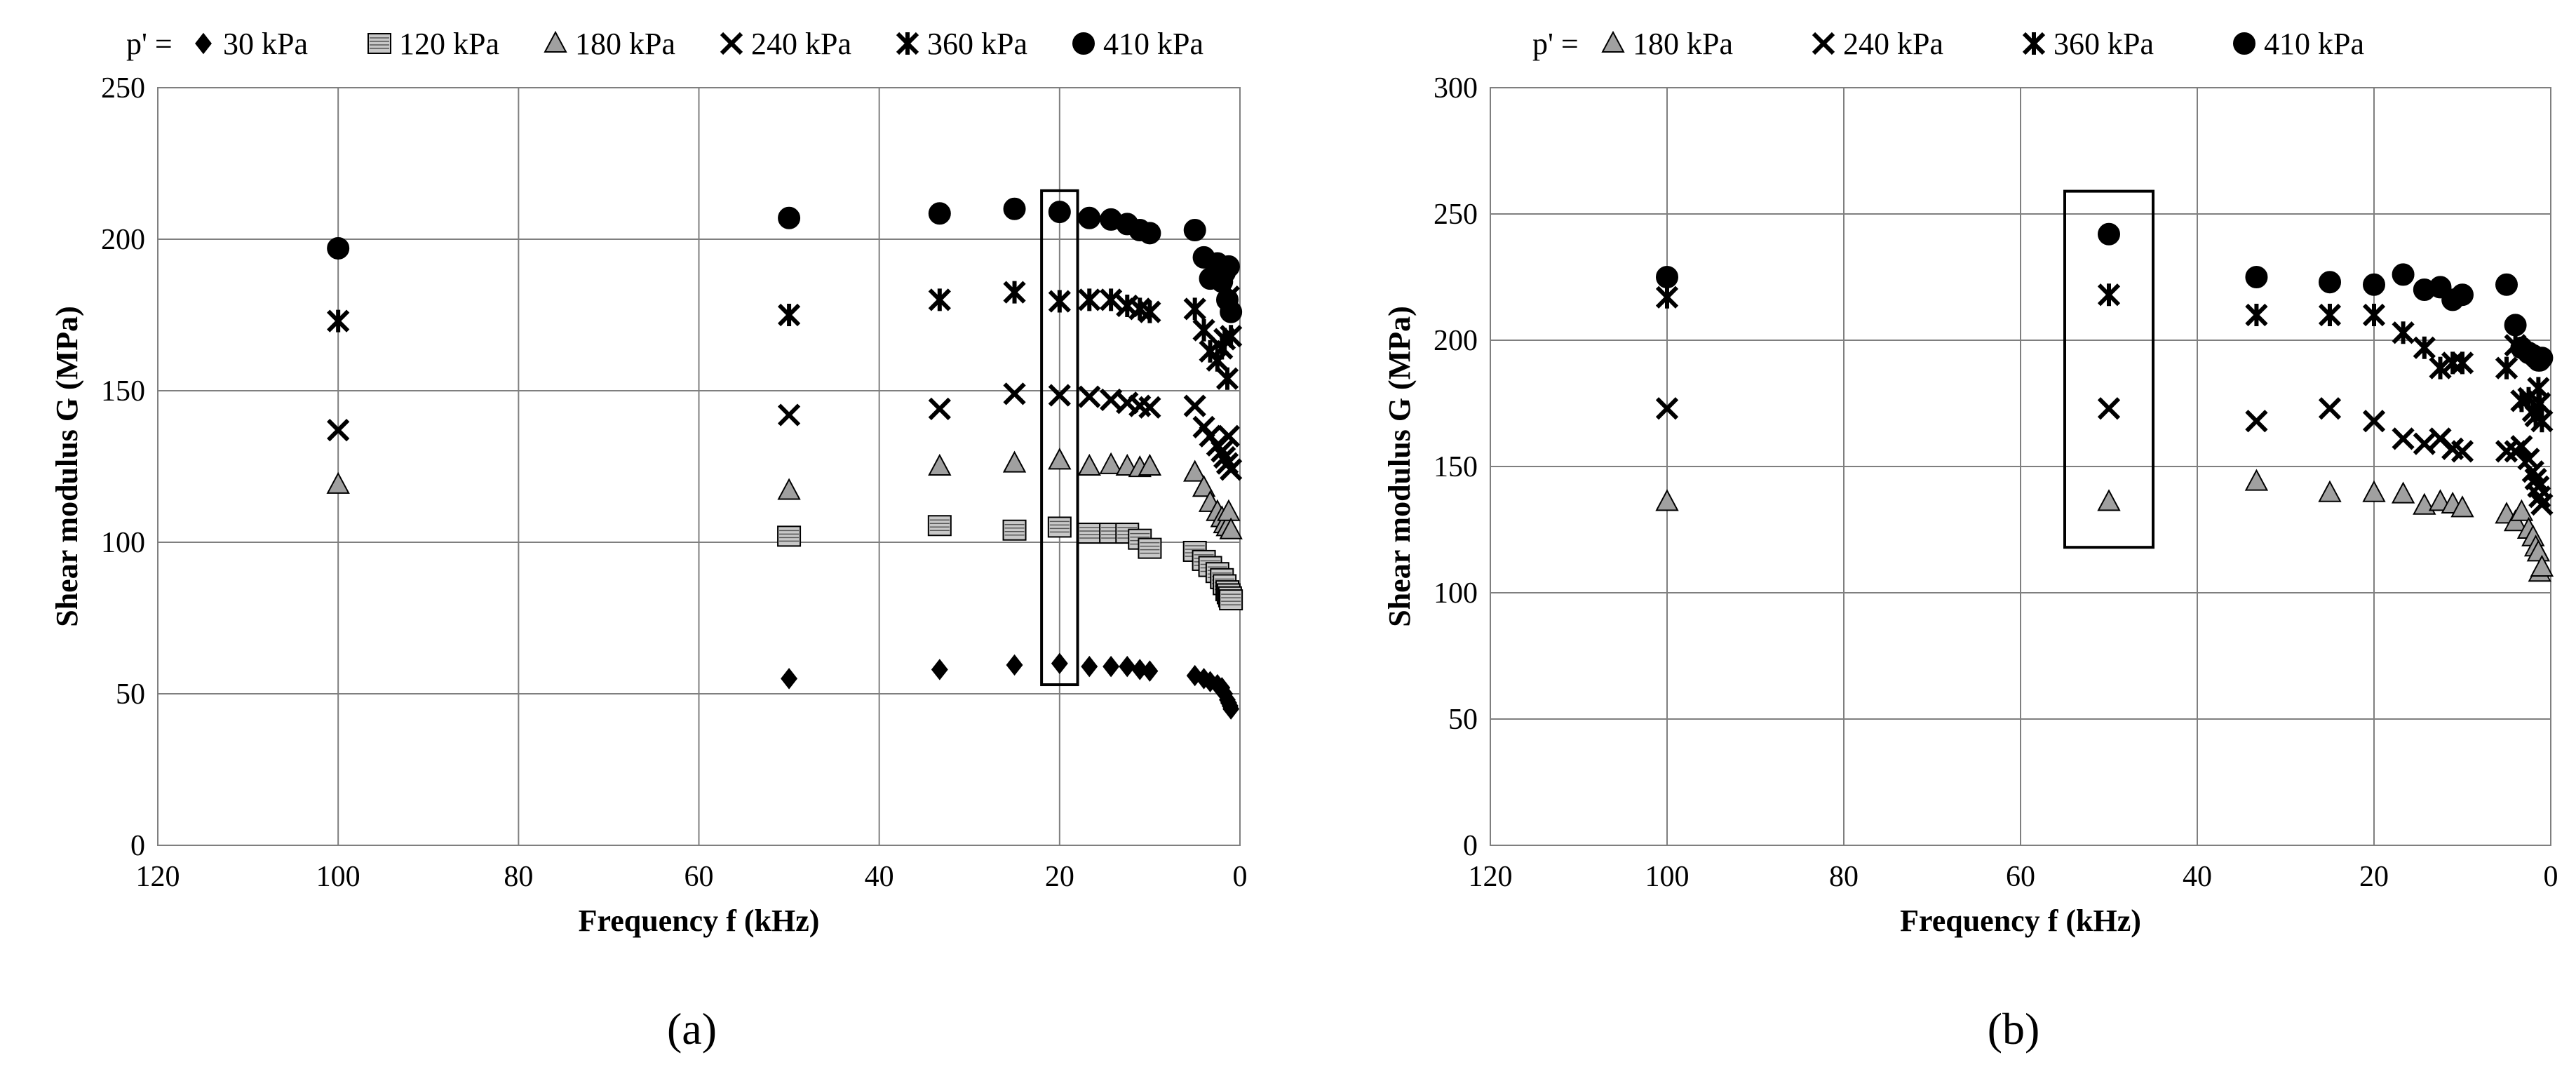 This screenshot has height=1074, width=2576. What do you see at coordinates (1683, 44) in the screenshot?
I see `legend-label: 180 kPa` at bounding box center [1683, 44].